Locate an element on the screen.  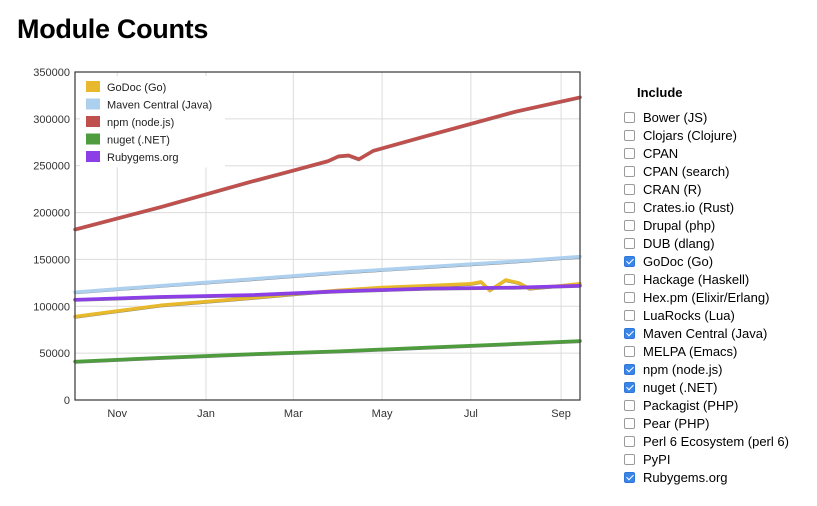
y-tick-label: 250000 is located at coordinates (51, 167).